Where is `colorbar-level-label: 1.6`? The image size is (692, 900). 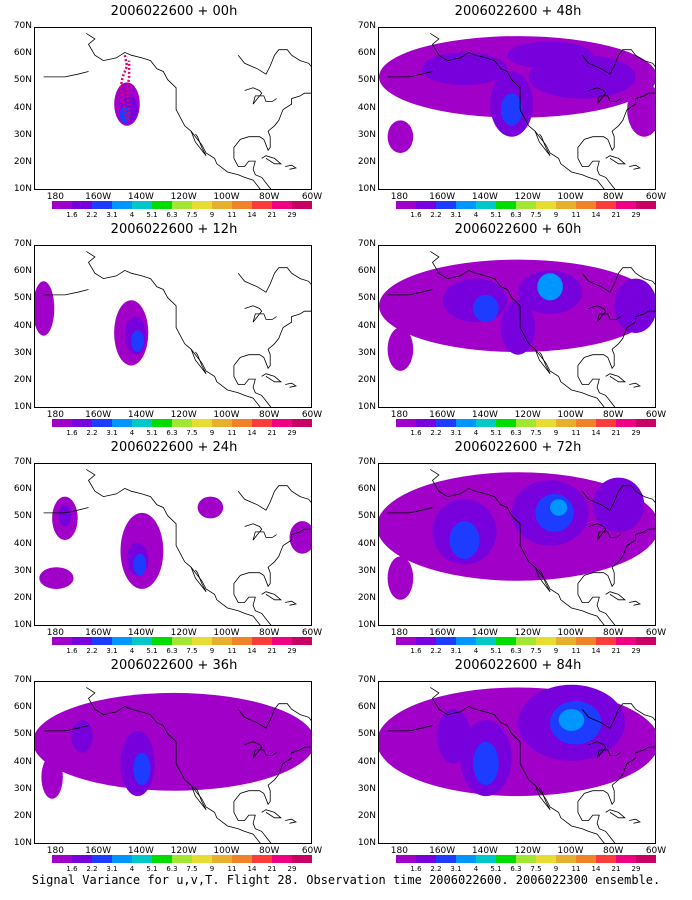 colorbar-level-label: 1.6 is located at coordinates (416, 869).